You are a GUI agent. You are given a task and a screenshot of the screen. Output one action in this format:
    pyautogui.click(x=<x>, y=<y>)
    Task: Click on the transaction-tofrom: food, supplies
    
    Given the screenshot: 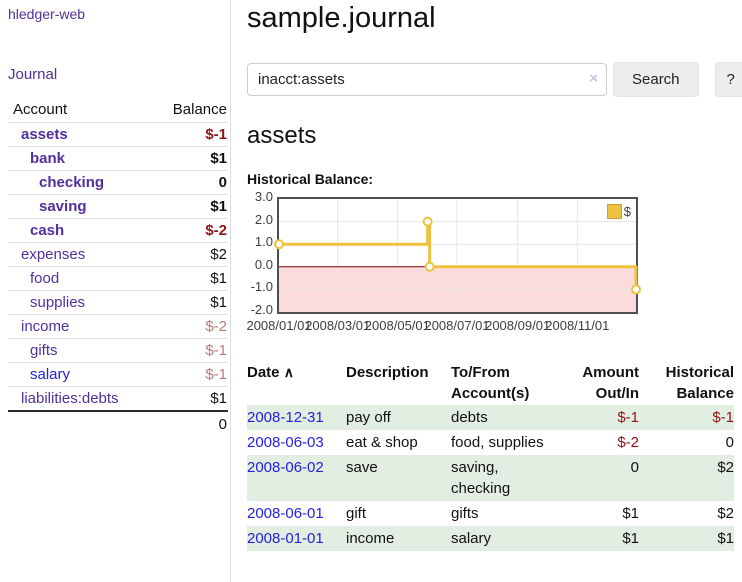 What is the action you would take?
    pyautogui.click(x=497, y=442)
    